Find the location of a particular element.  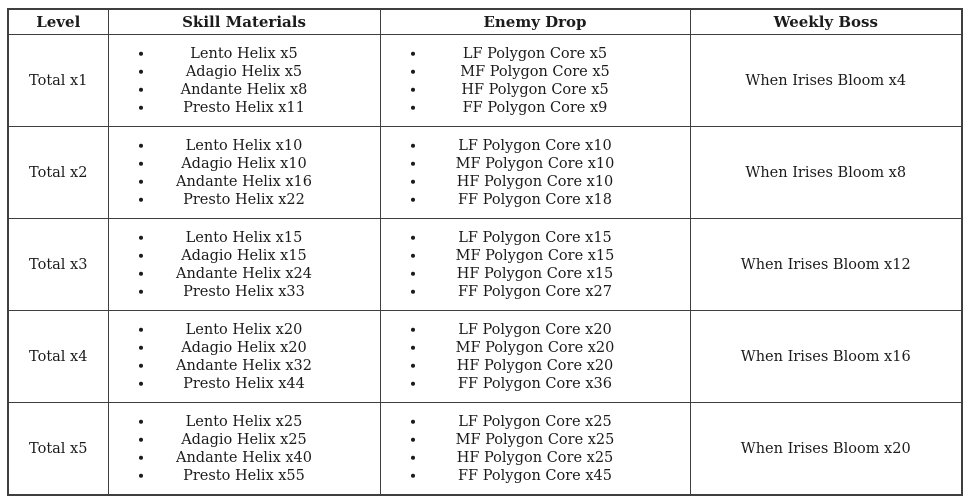

list-item-label: Presto Helix x55 is located at coordinates (244, 475).